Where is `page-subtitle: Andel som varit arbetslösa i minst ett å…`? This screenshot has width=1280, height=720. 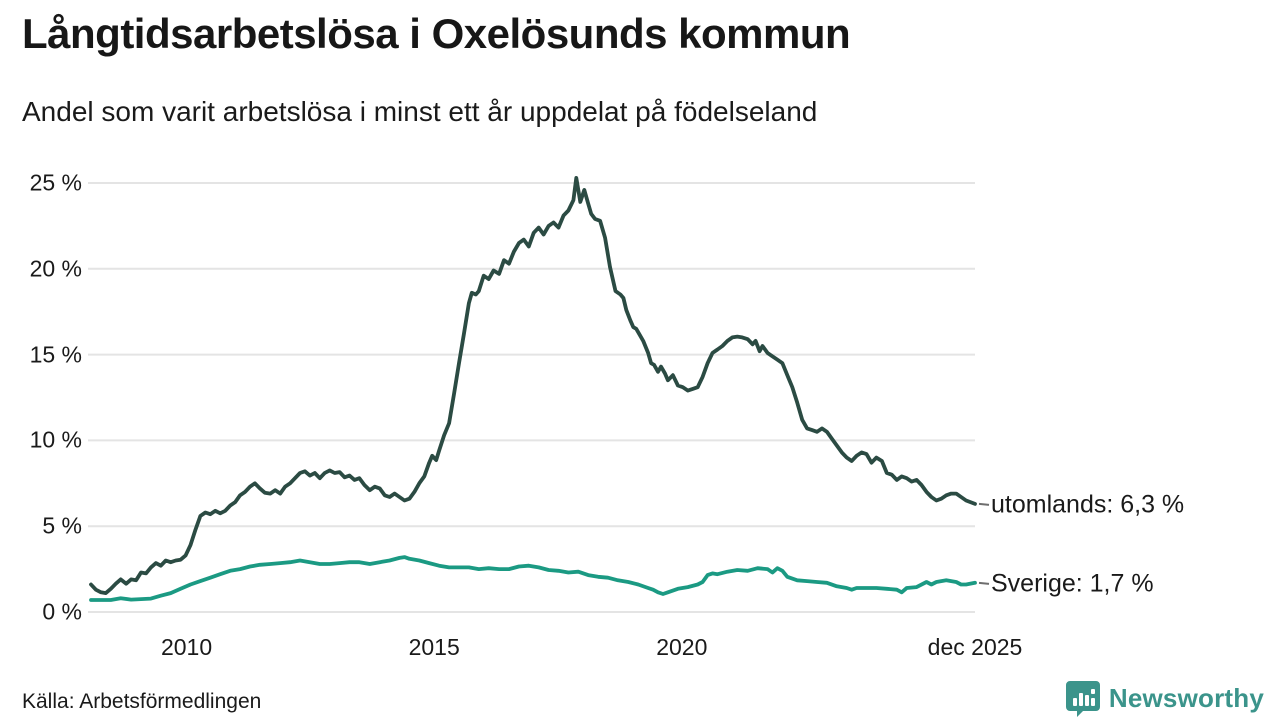 page-subtitle: Andel som varit arbetslösa i minst ett å… is located at coordinates (420, 111).